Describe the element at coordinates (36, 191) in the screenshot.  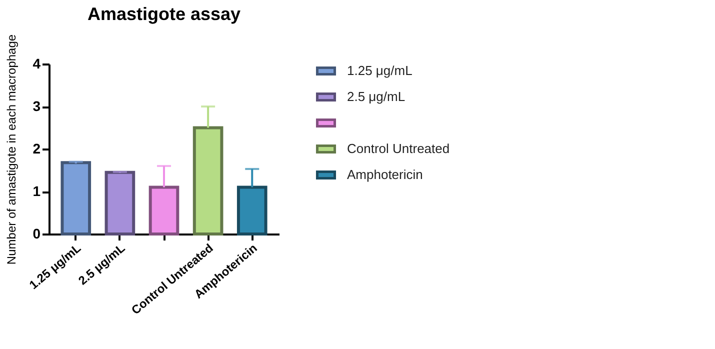
I see `y-tick-label: 1` at that location.